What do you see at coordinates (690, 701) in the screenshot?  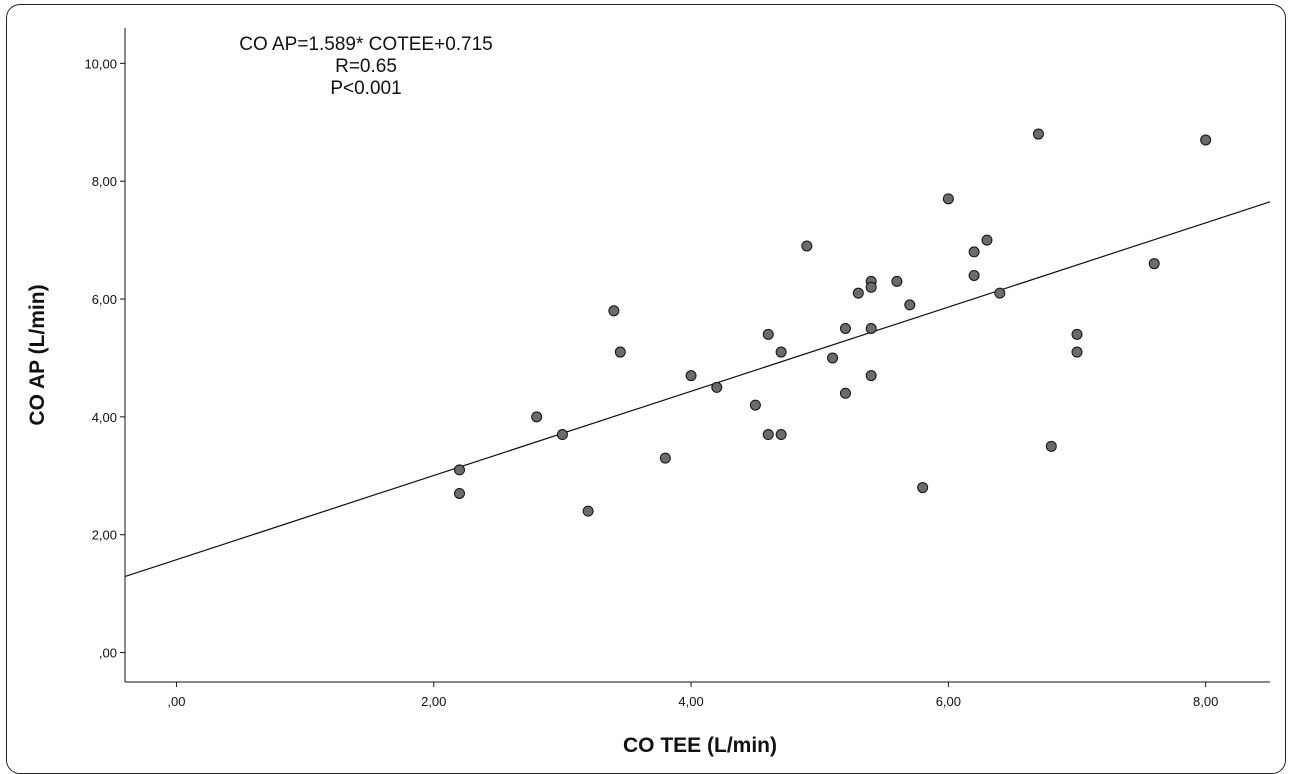 I see `x-tick-label: 4,00` at bounding box center [690, 701].